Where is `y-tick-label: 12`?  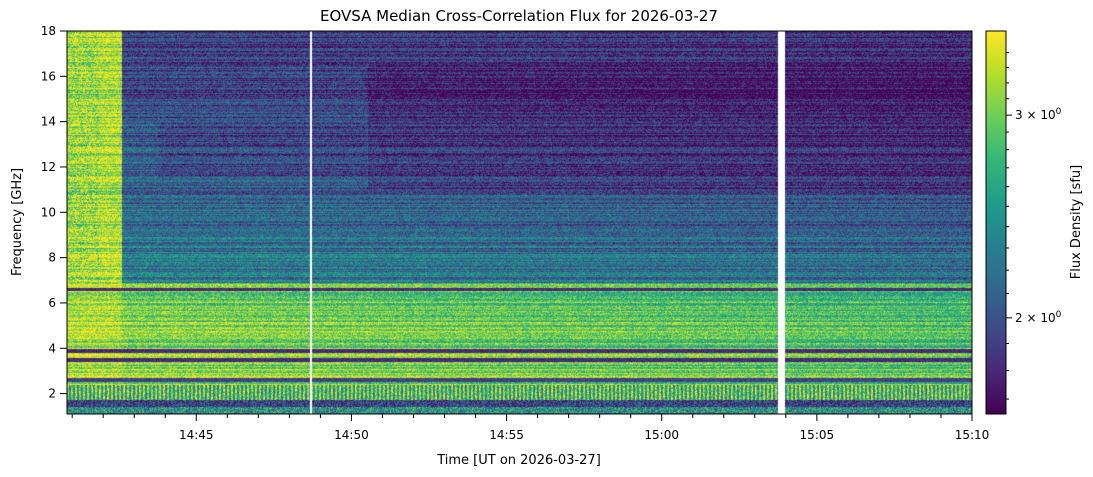 y-tick-label: 12 is located at coordinates (48, 167).